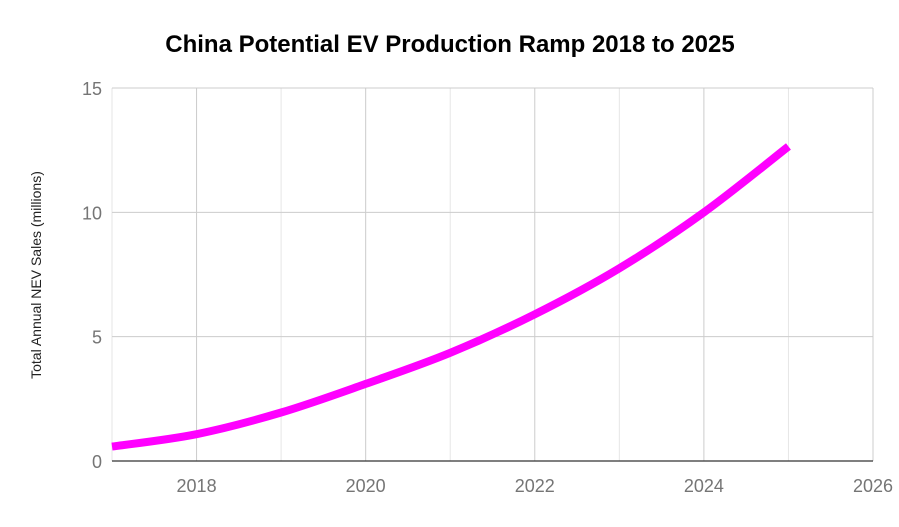  I want to click on x-tick-label: 2020, so click(366, 486).